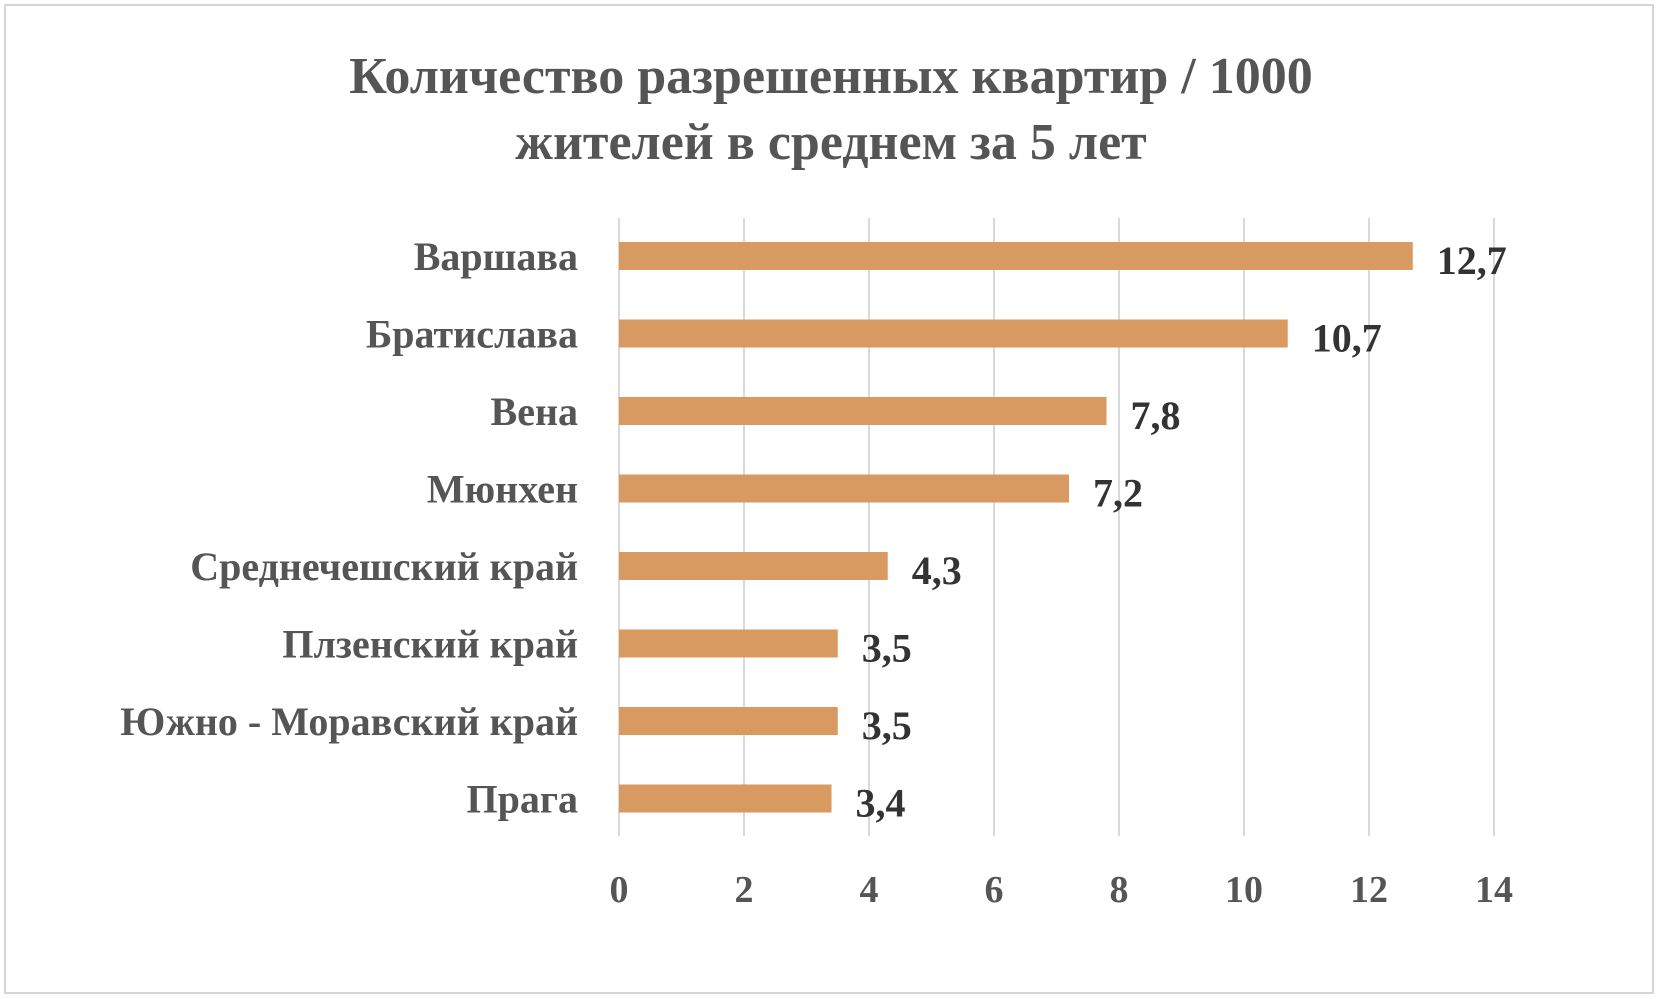 Image resolution: width=1659 pixels, height=999 pixels. What do you see at coordinates (384, 566) in the screenshot?
I see `category-label-4: Среднечешский край` at bounding box center [384, 566].